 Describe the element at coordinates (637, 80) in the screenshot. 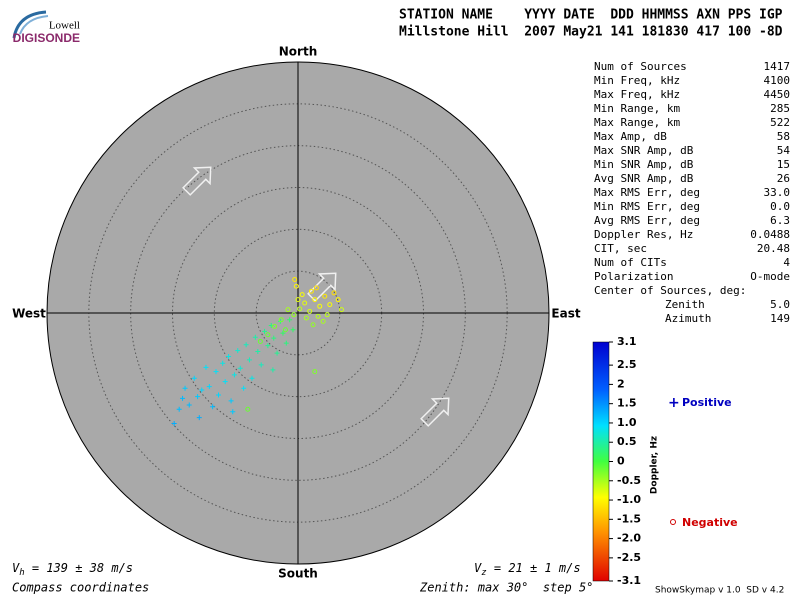

I see `stat-name: Min Freq, kHz` at that location.